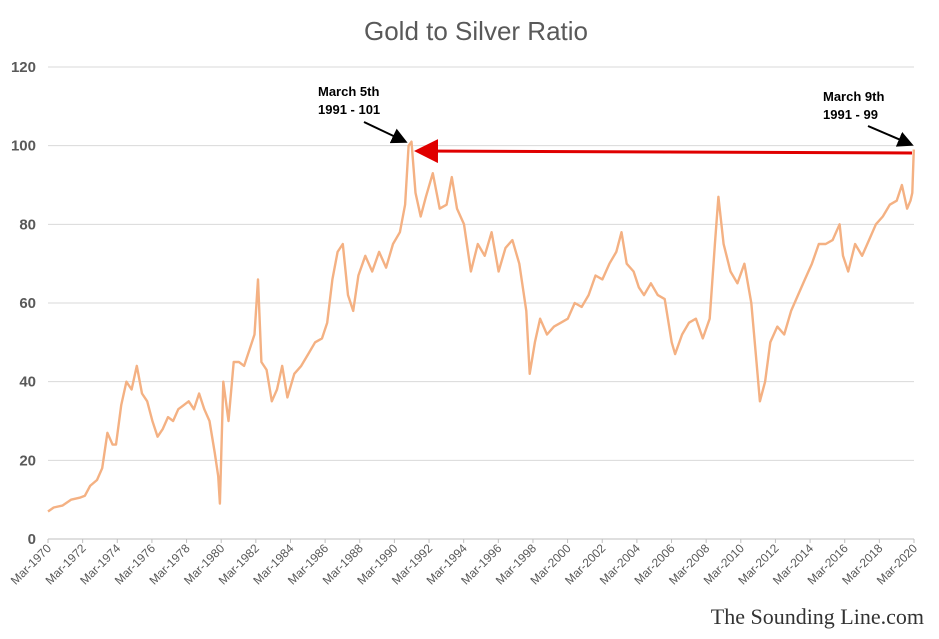 This screenshot has height=639, width=939. Describe the element at coordinates (27, 303) in the screenshot. I see `y-tick-label: 60` at that location.